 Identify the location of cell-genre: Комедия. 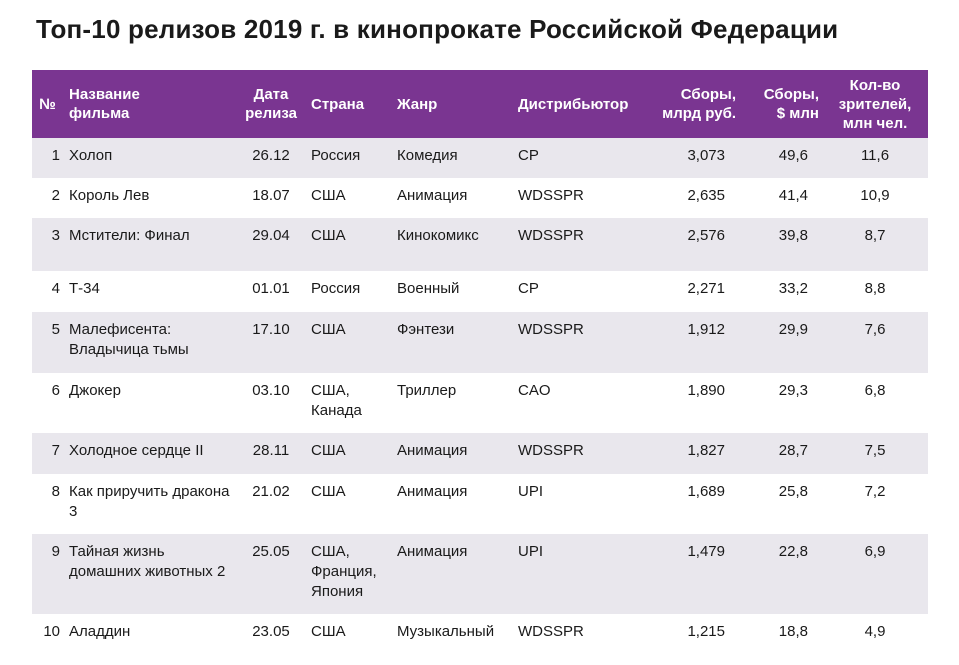
(454, 158).